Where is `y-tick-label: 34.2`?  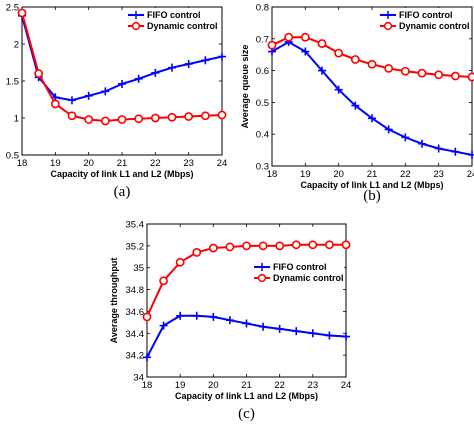 y-tick-label: 34.2 is located at coordinates (135, 356).